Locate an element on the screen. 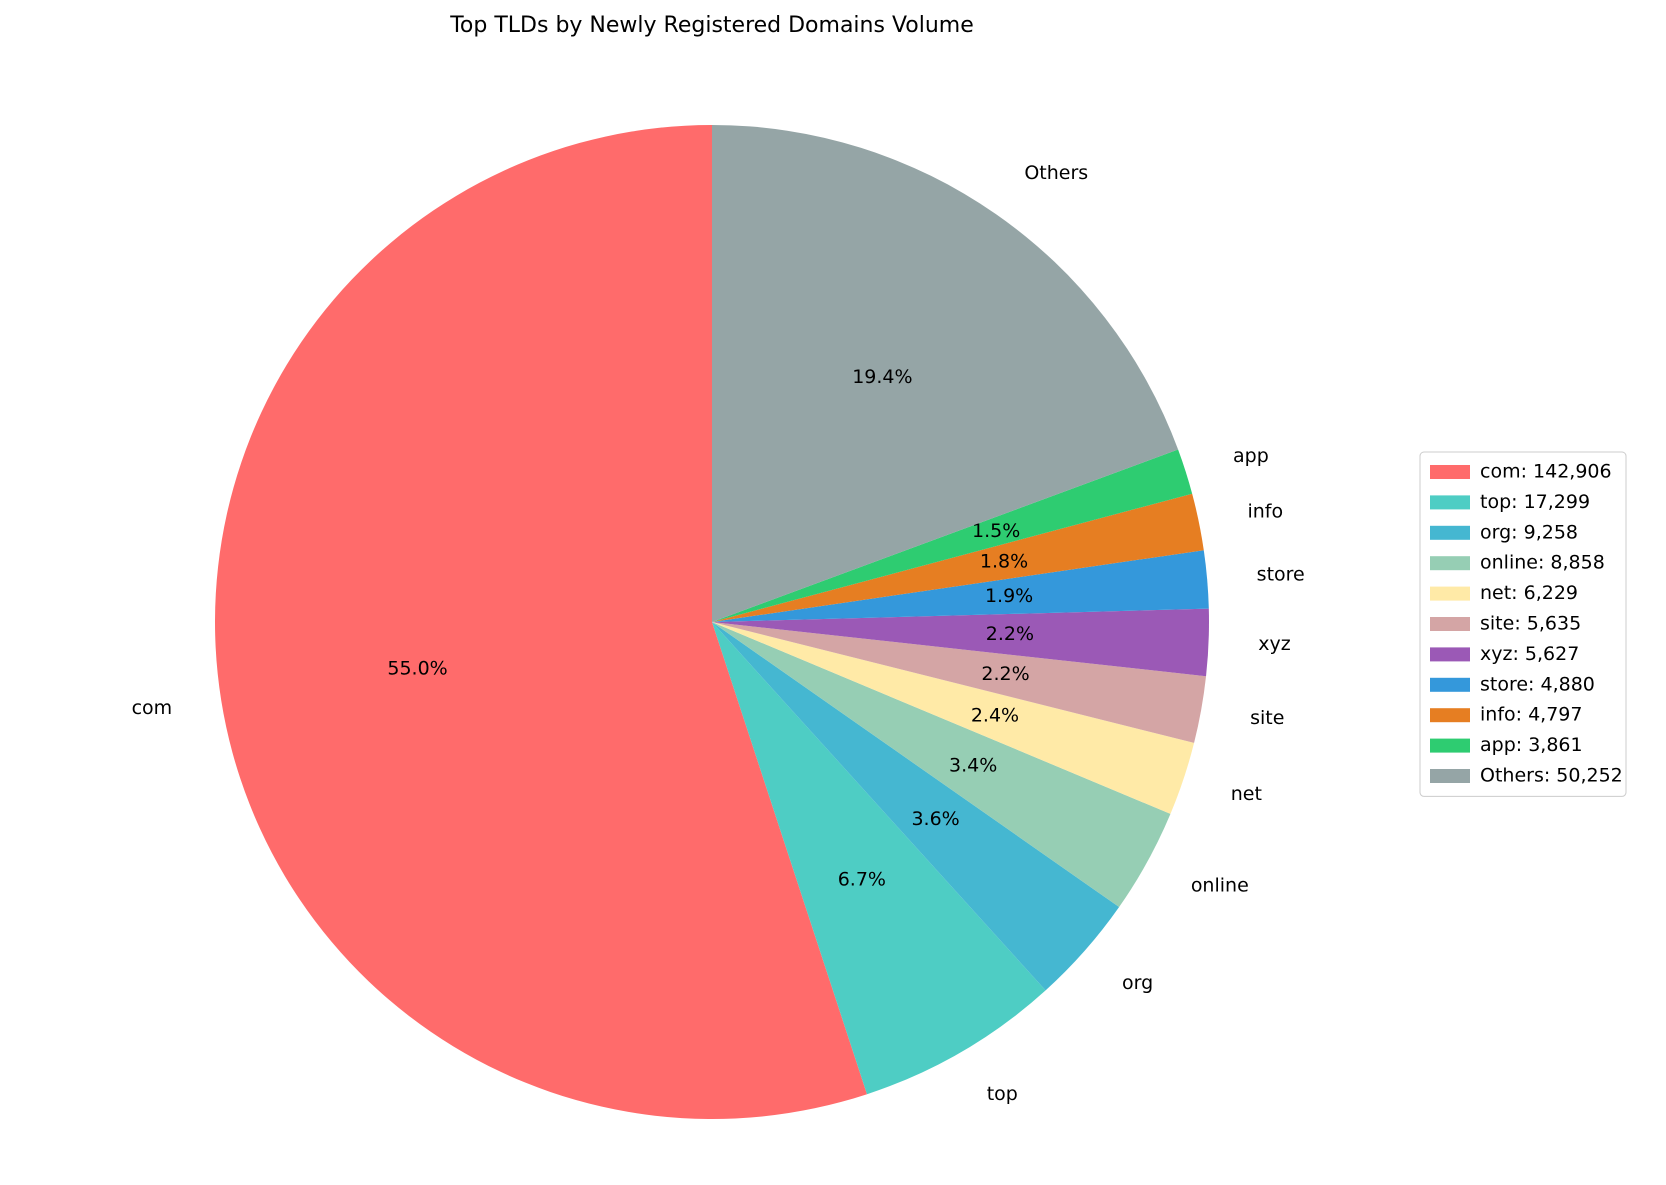 Image resolution: width=1666 pixels, height=1185 pixels. legend-label: online: 8,858 is located at coordinates (1542, 563).